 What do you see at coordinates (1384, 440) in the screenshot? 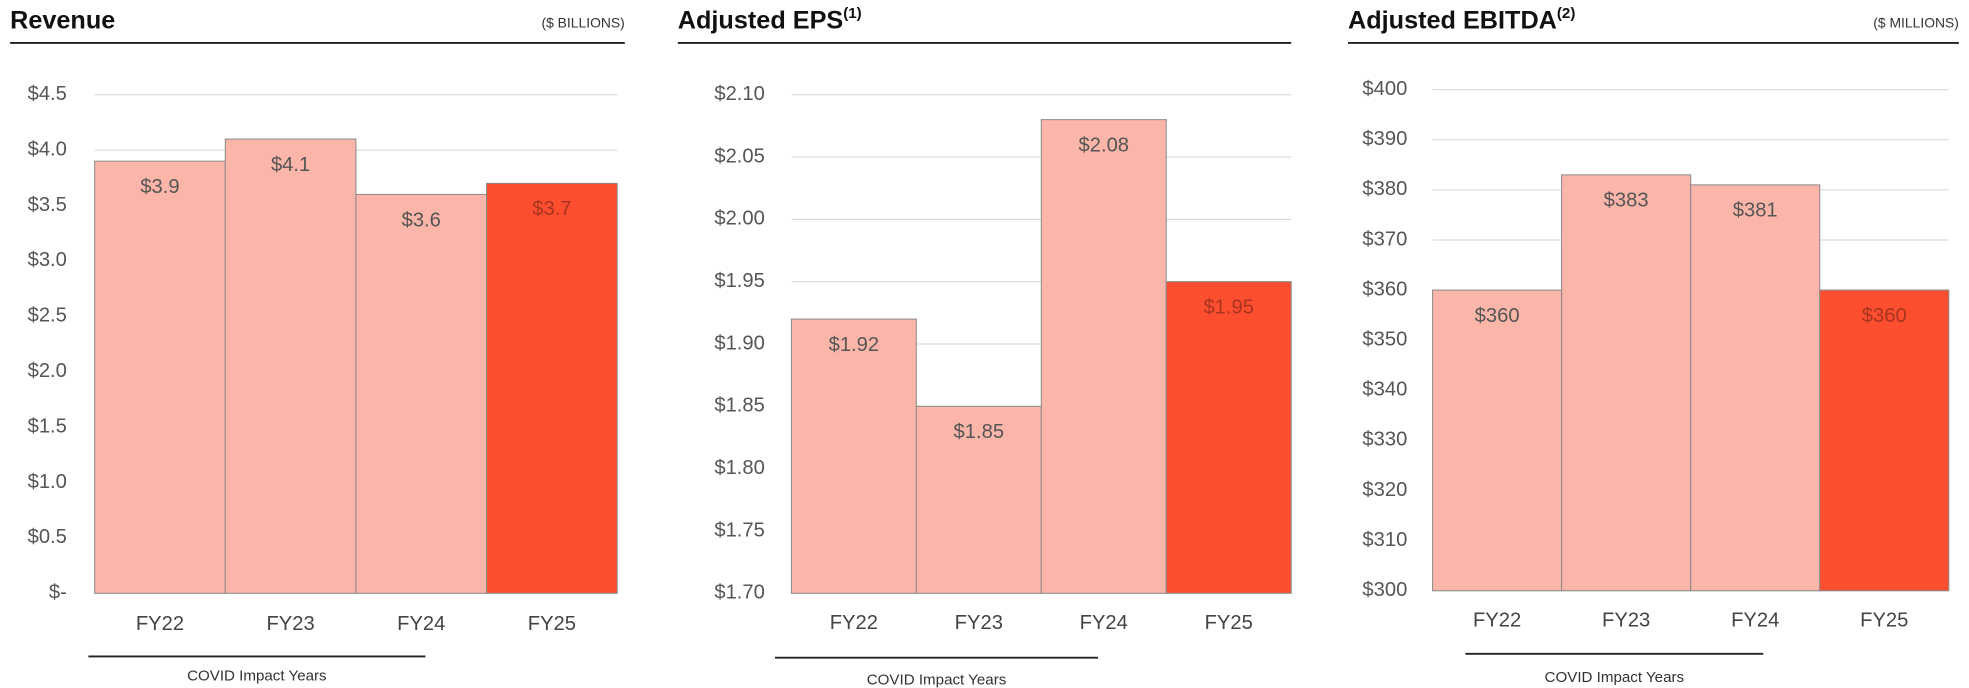
I see `y-tick-label: $330` at bounding box center [1384, 440].